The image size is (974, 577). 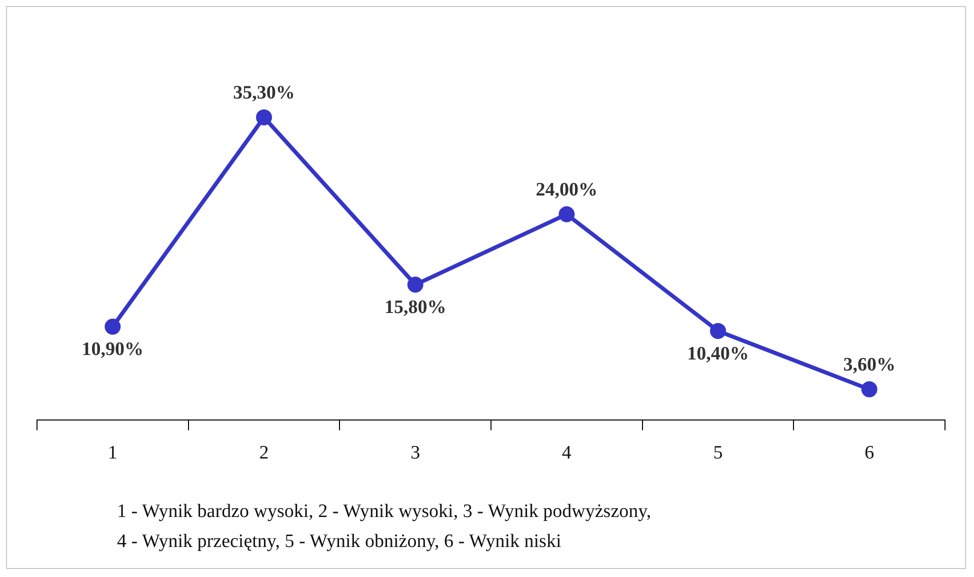 I want to click on data-label: 3,60%, so click(x=869, y=365).